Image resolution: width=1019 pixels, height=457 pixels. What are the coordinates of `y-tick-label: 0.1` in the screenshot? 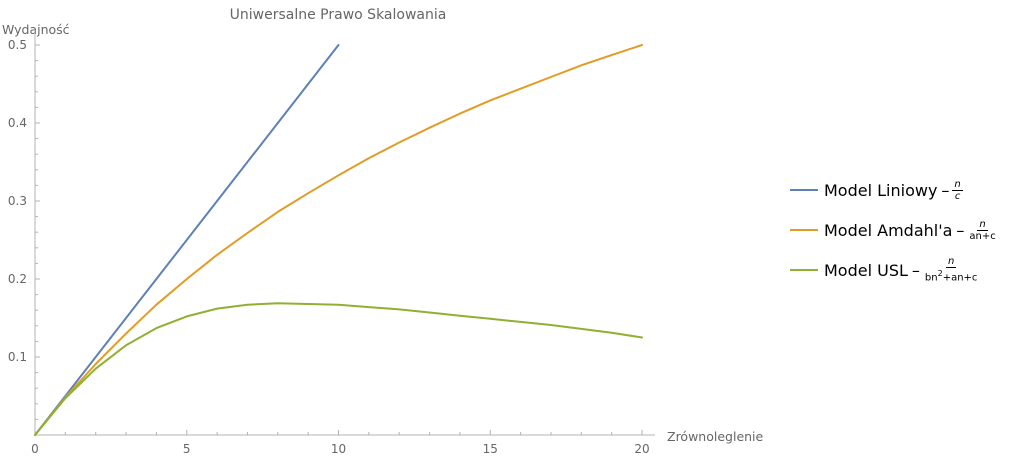 It's located at (17, 357).